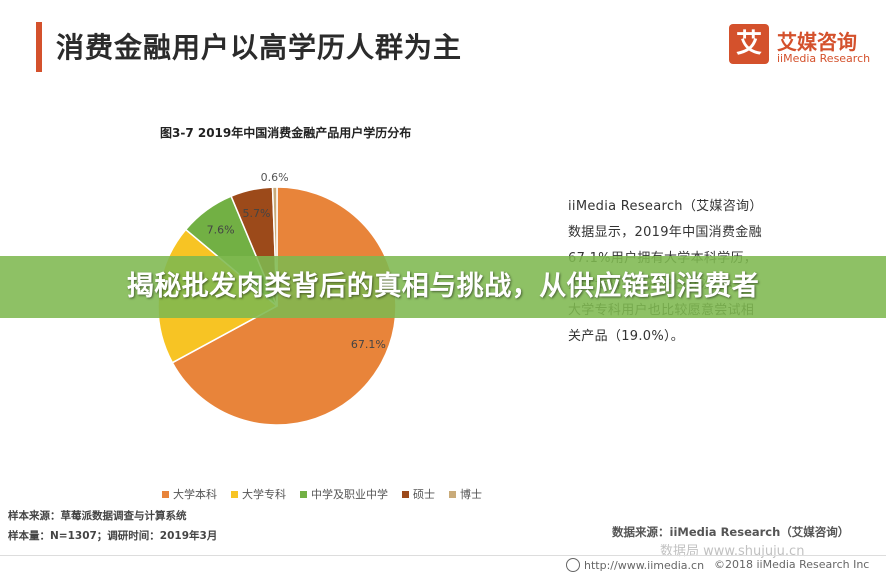  I want to click on overlay-banner: 揭秘批发肉类背后的真相与挑战，从供应链到消费者, so click(443, 287).